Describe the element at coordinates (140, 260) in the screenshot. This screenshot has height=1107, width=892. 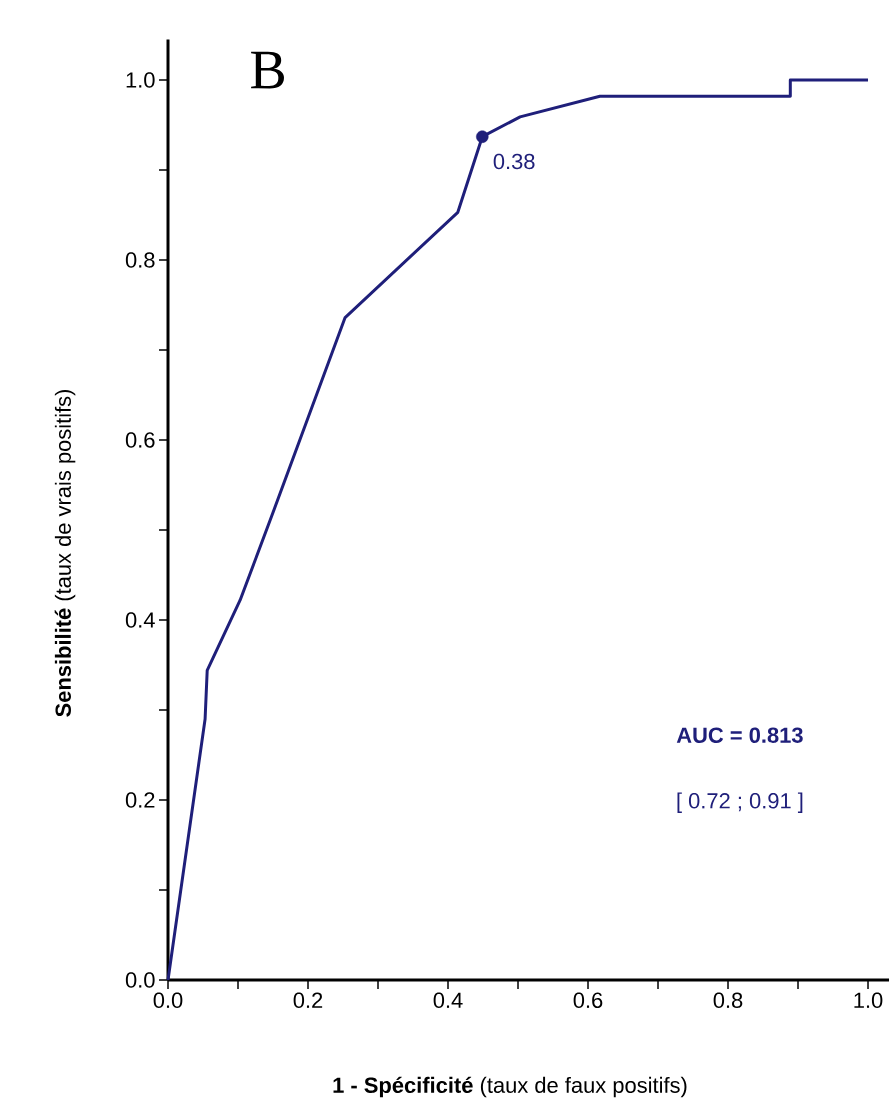
I see `y-tick-label: 0.8` at that location.